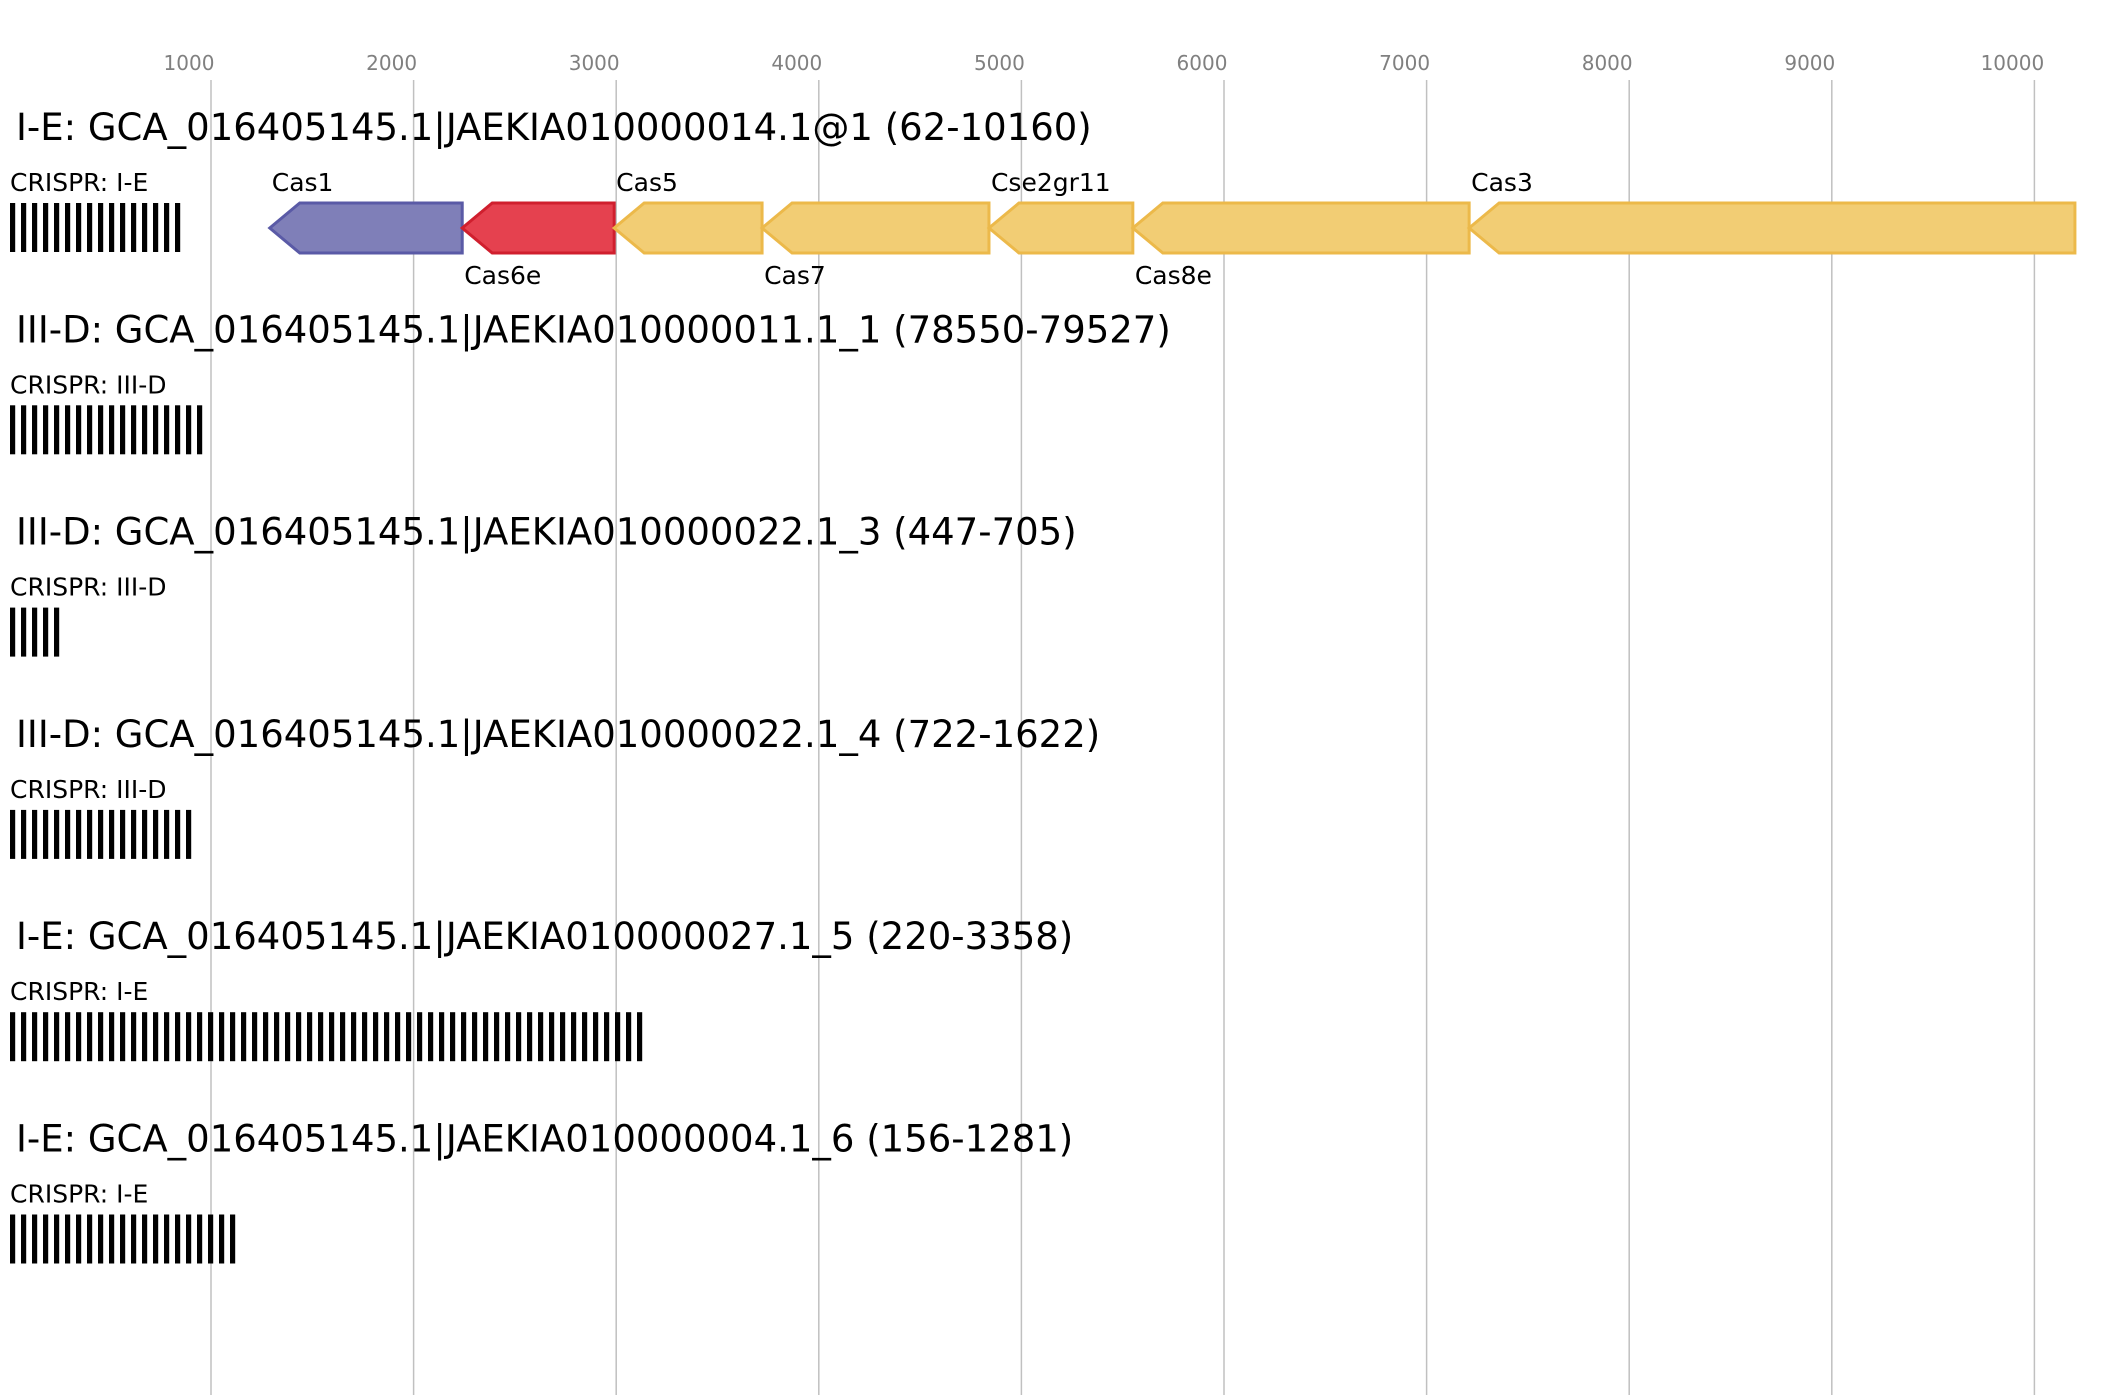 The image size is (2120, 1400). I want to click on tick-label: 8000, so click(1607, 63).